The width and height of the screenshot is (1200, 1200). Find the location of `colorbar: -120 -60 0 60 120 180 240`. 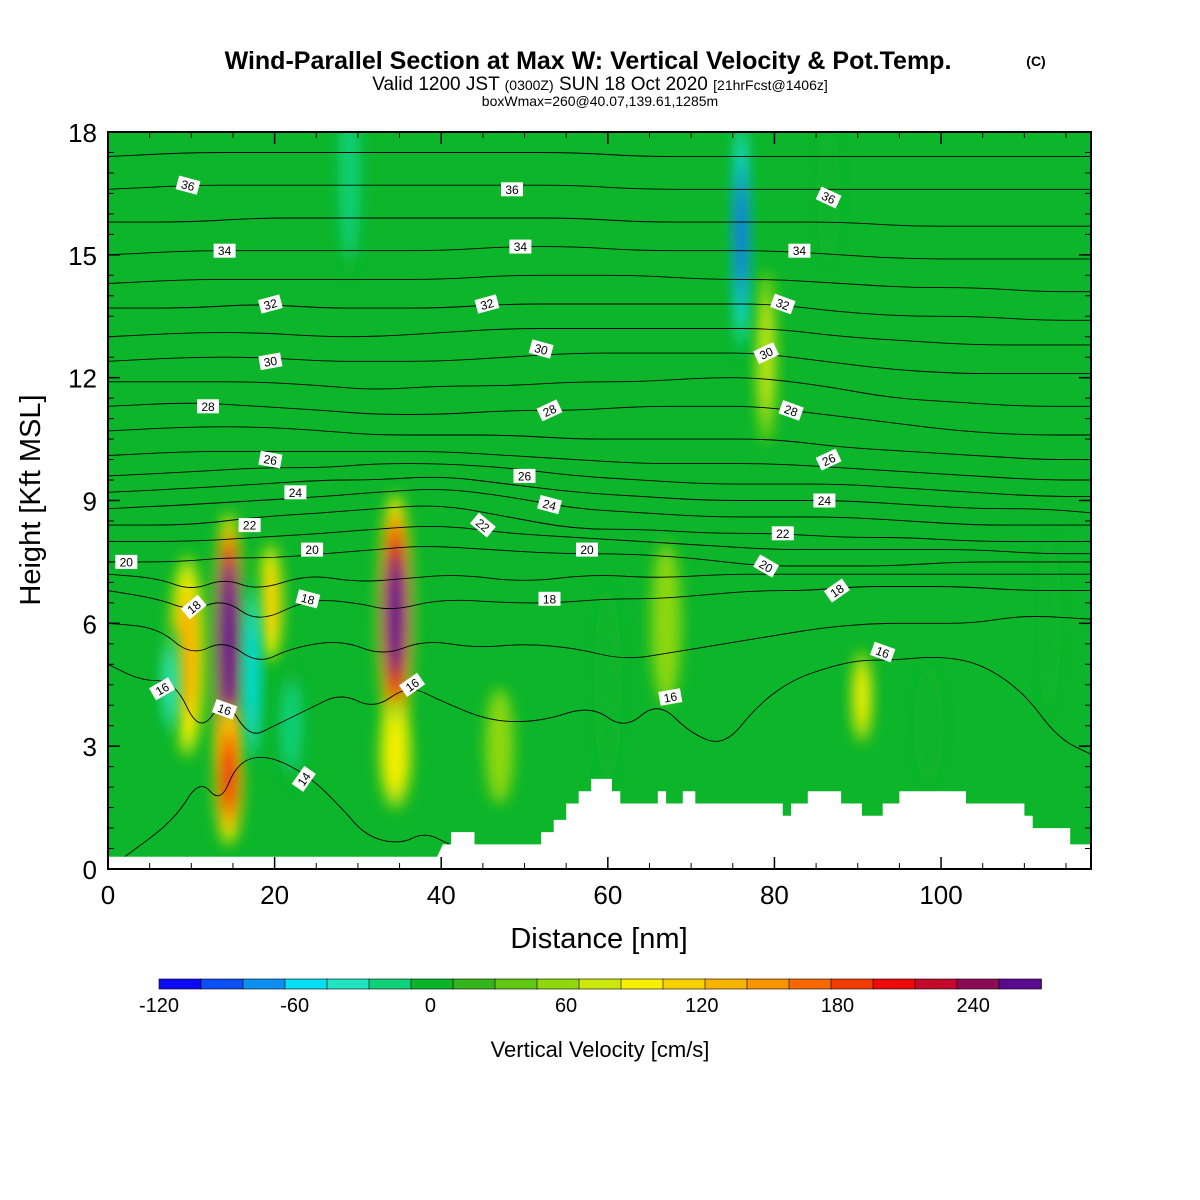

colorbar: -120 -60 0 60 120 180 240 is located at coordinates (590, 997).